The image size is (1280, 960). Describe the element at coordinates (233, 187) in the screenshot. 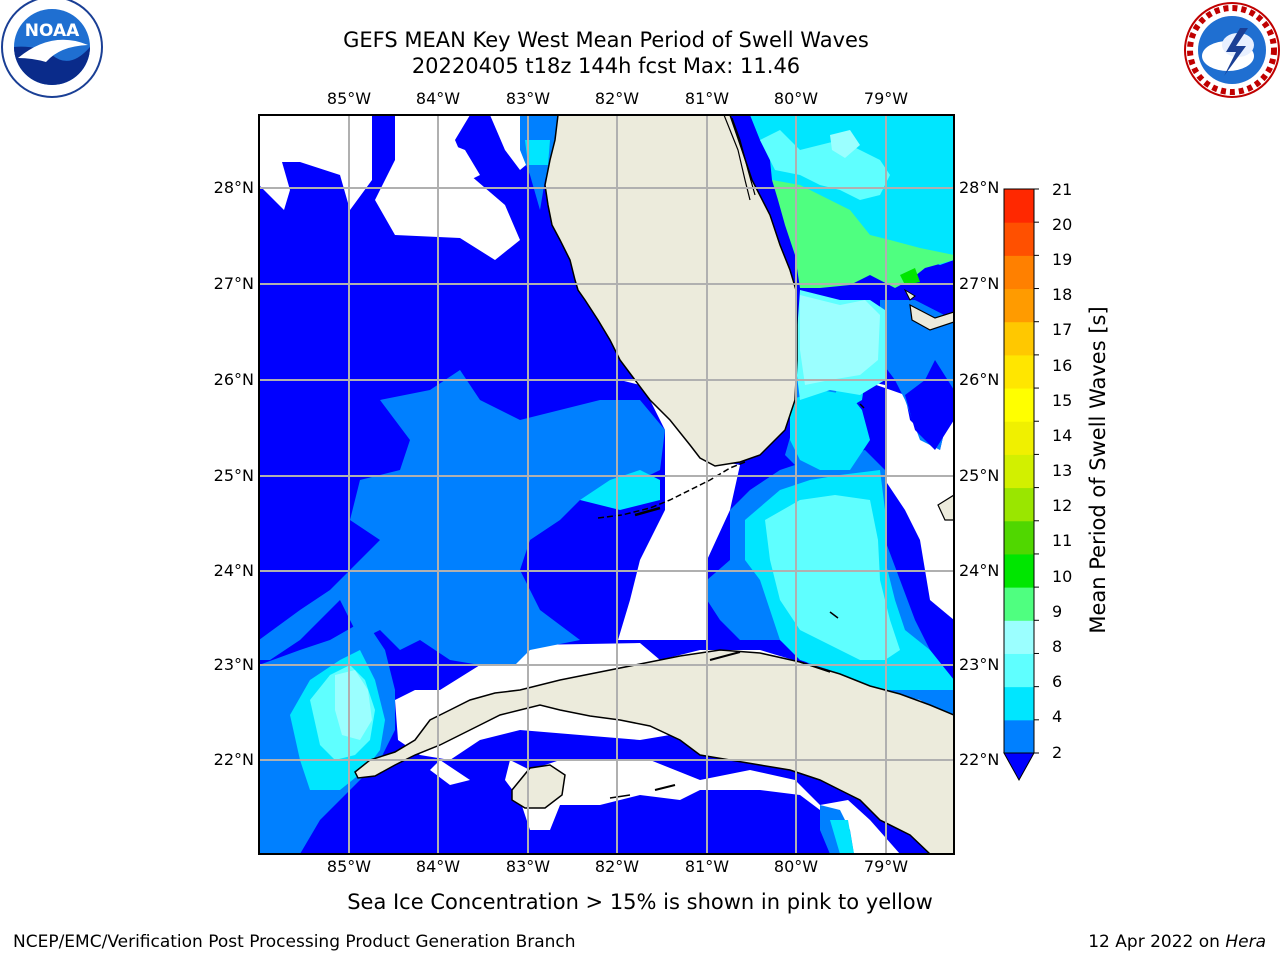

I see `lat-tick-left: 28°N` at that location.